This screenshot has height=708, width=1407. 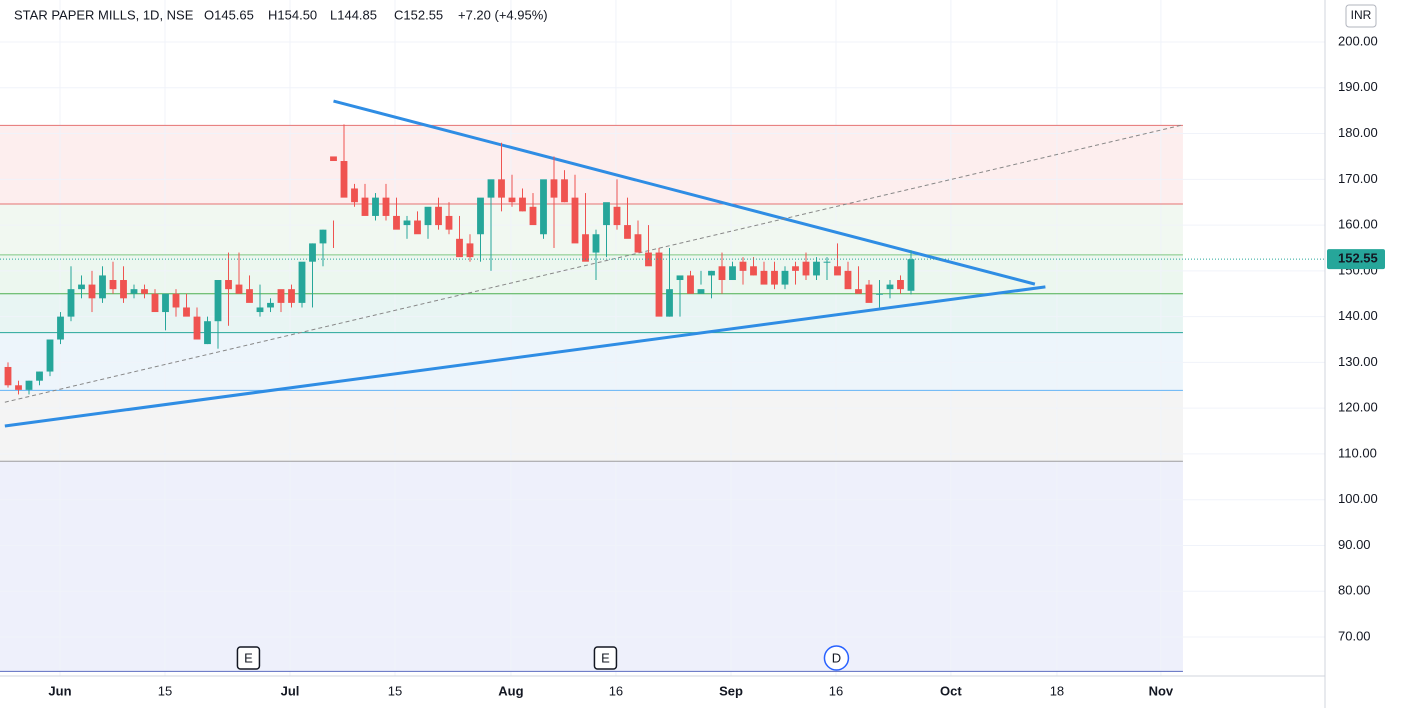 I want to click on y-tick-label: 120.00, so click(x=1358, y=407).